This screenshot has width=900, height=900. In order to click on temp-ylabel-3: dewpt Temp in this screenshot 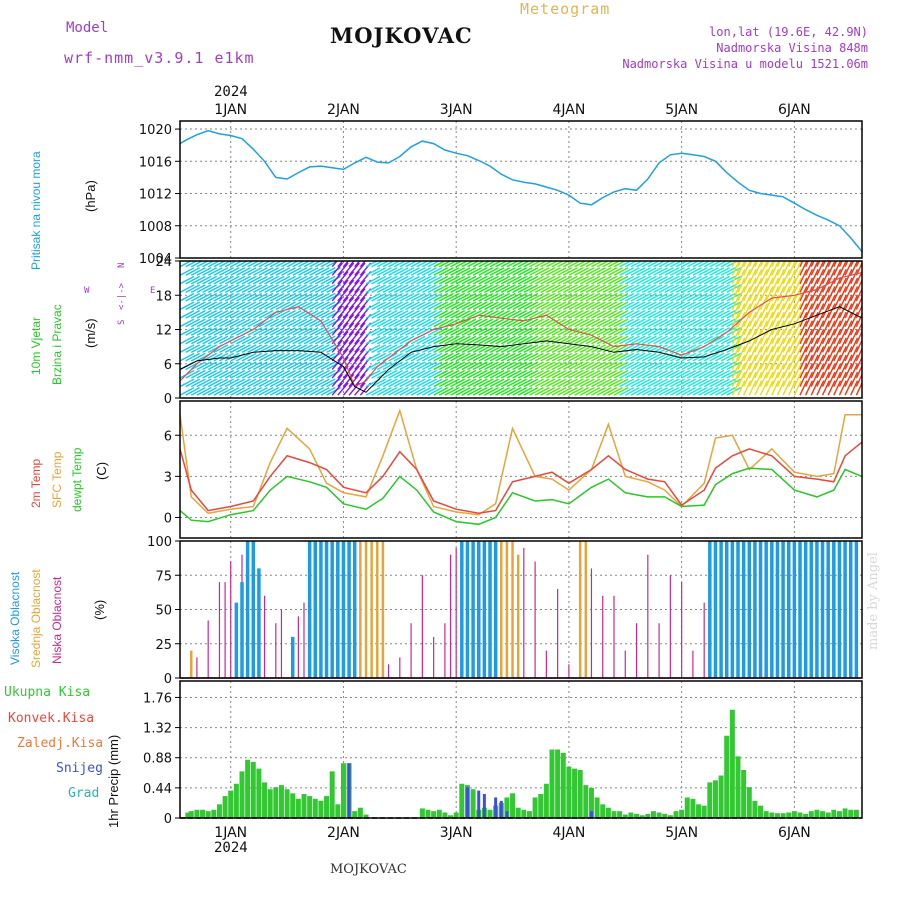, I will do `click(77, 479)`.